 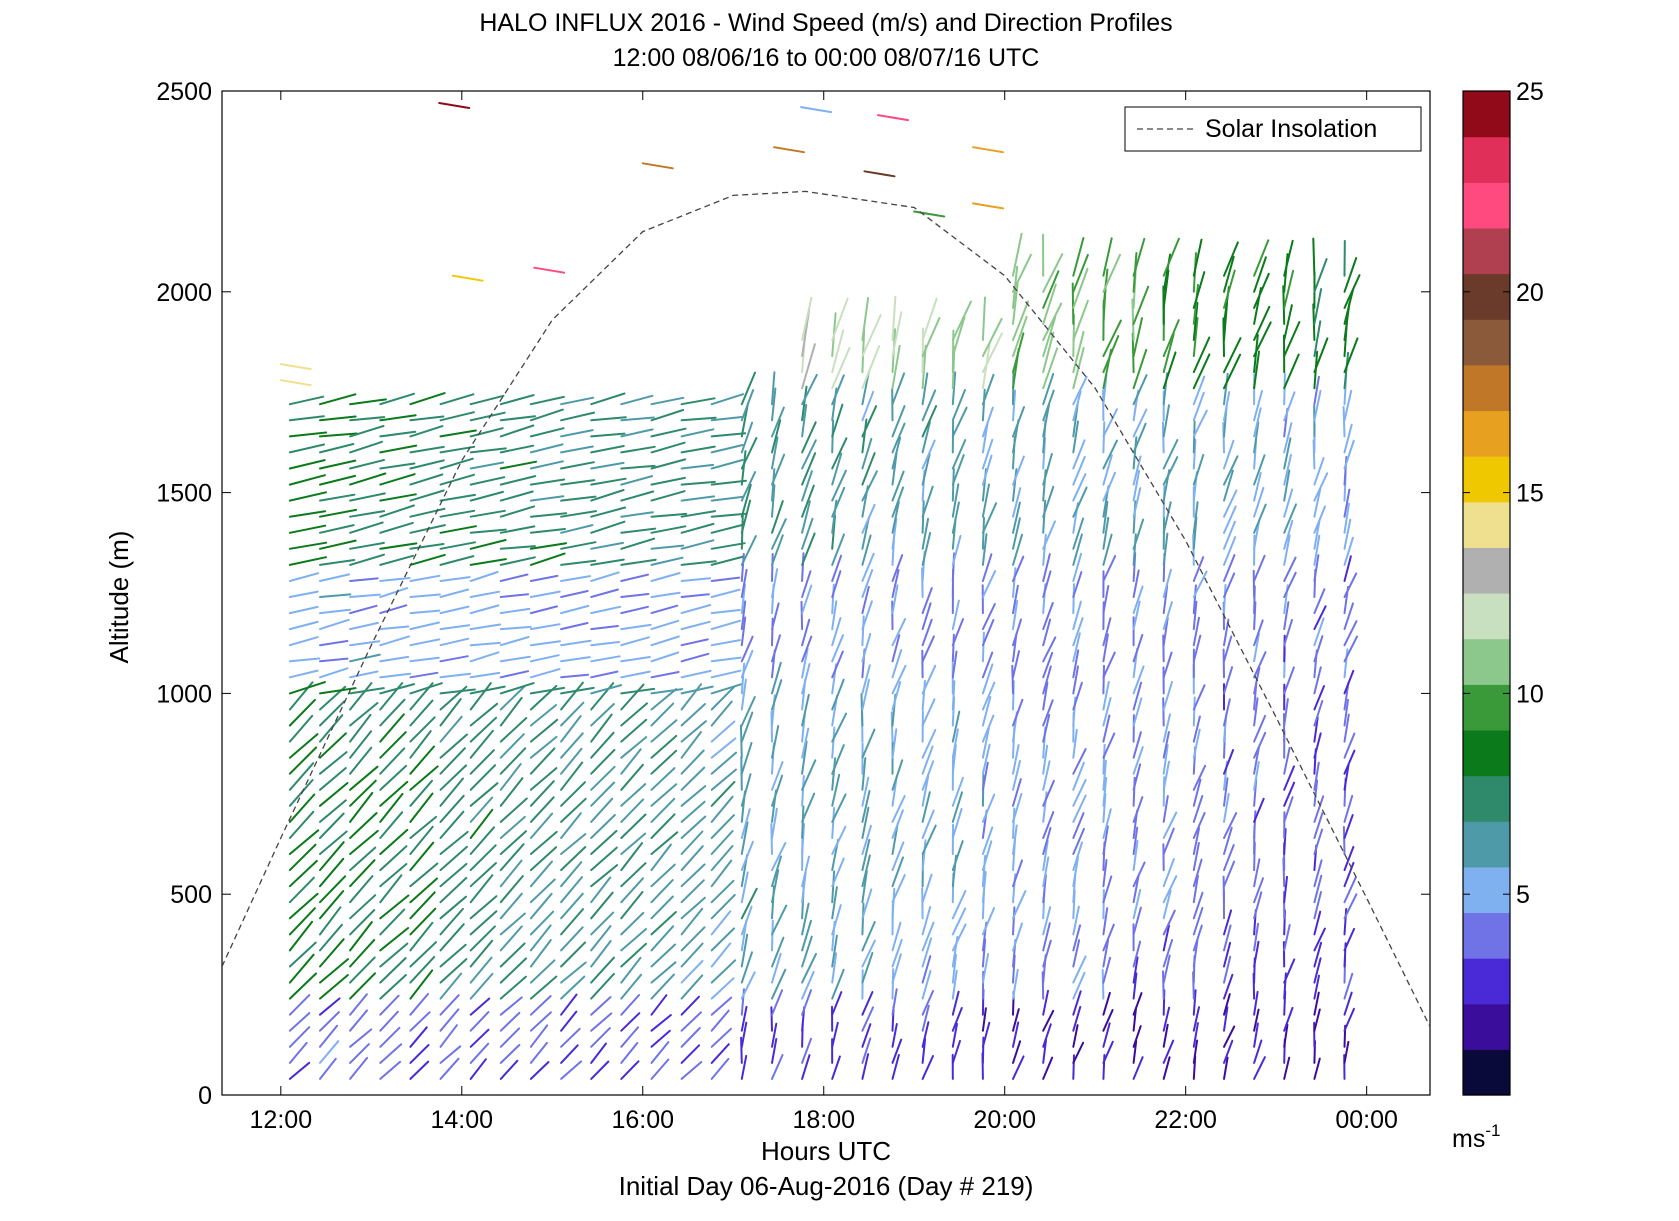 I want to click on x-tick-label: 16:00, so click(x=642, y=1120).